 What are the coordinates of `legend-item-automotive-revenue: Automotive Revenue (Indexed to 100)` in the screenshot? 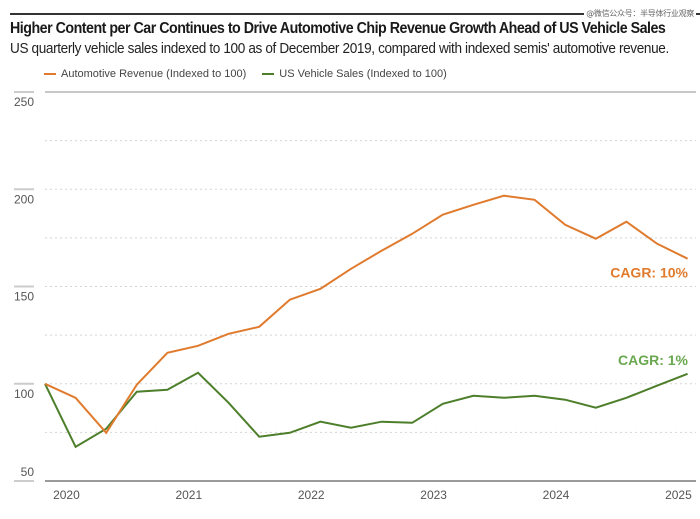 It's located at (145, 74).